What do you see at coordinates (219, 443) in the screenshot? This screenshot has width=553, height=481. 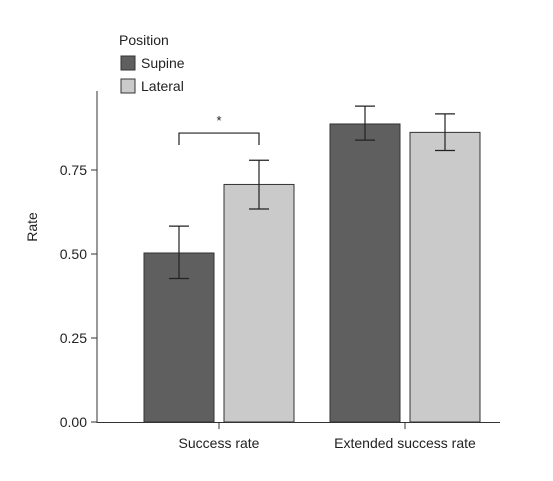 I see `x-tick-label: Success rate` at bounding box center [219, 443].